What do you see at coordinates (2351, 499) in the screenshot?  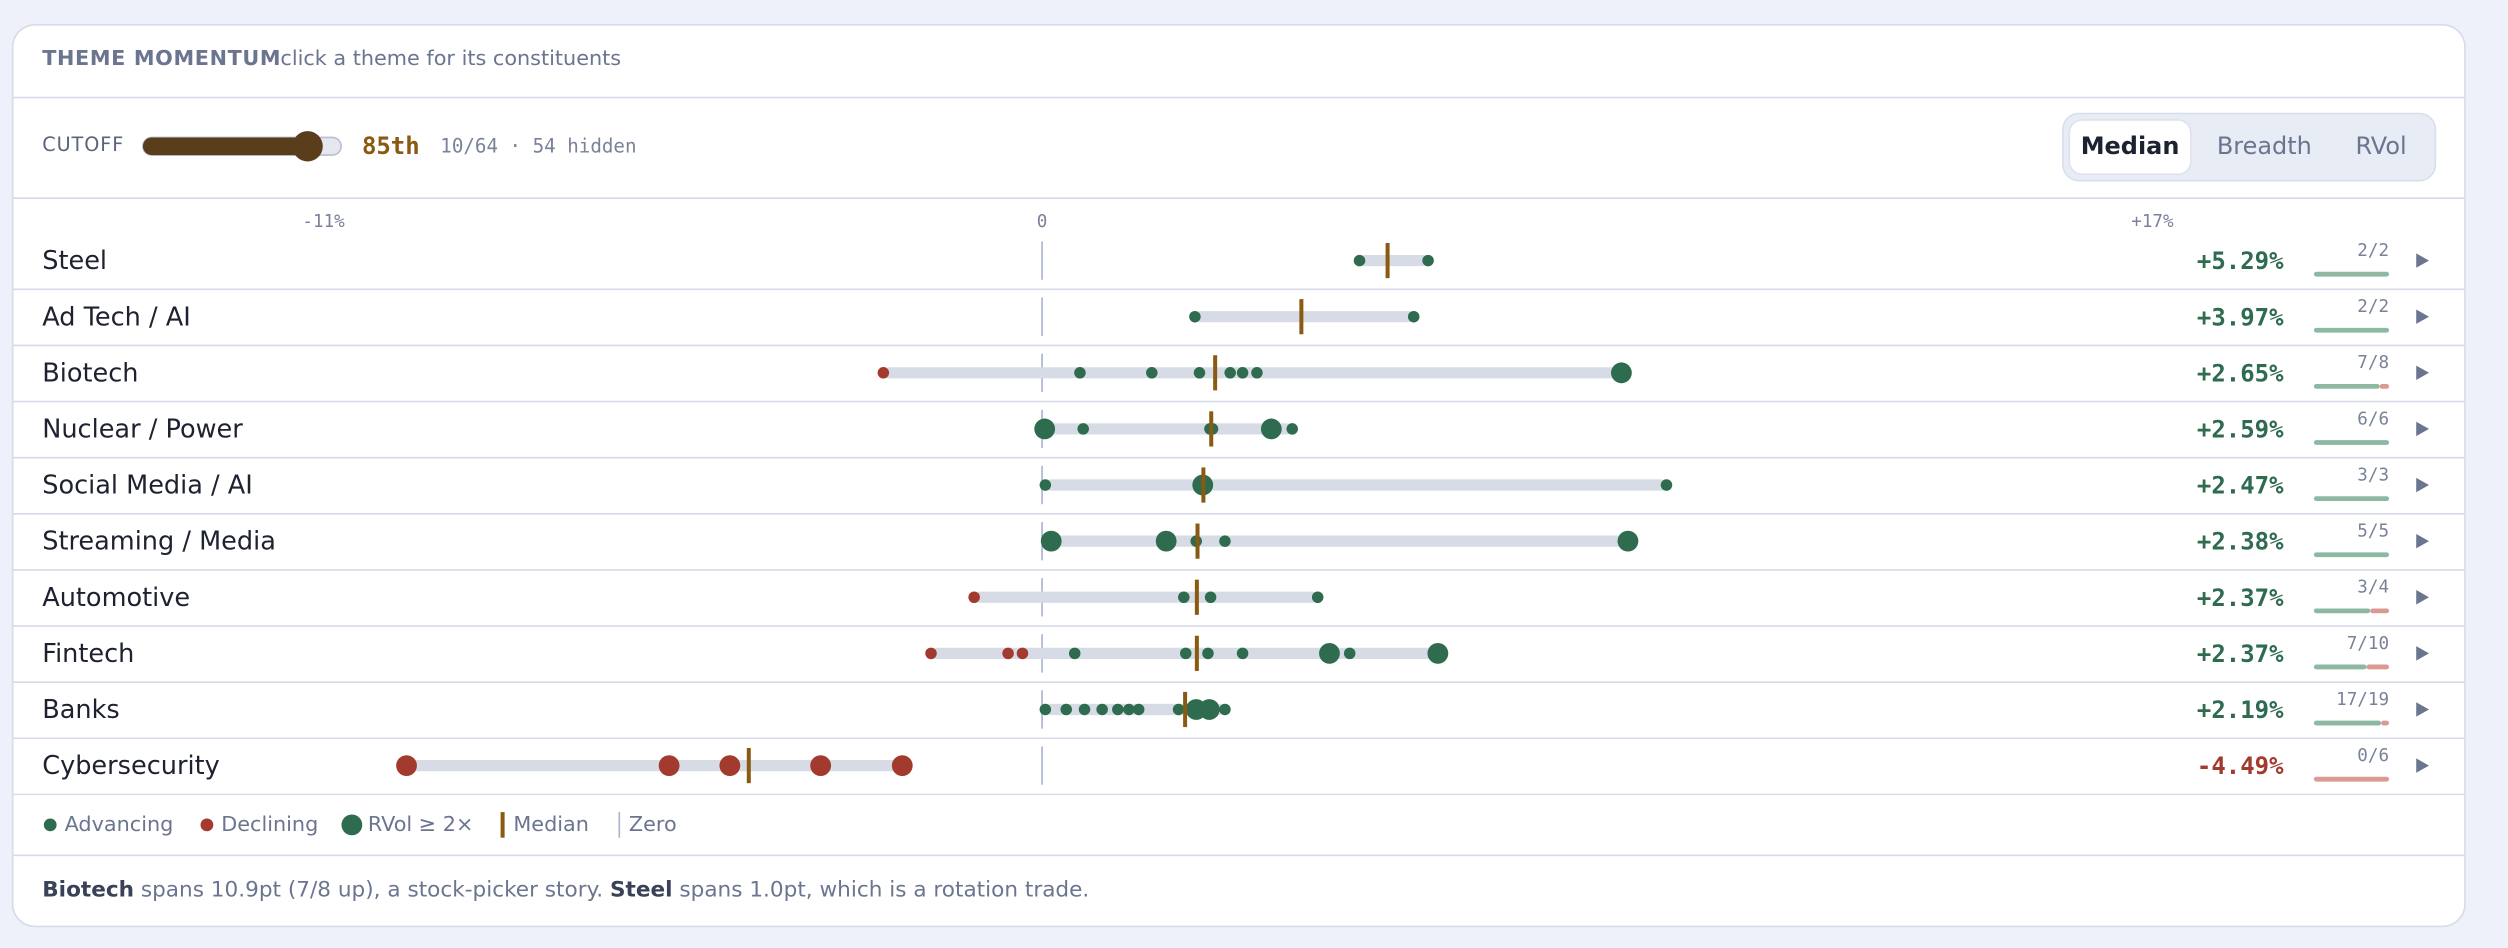 I see `breadth-up` at bounding box center [2351, 499].